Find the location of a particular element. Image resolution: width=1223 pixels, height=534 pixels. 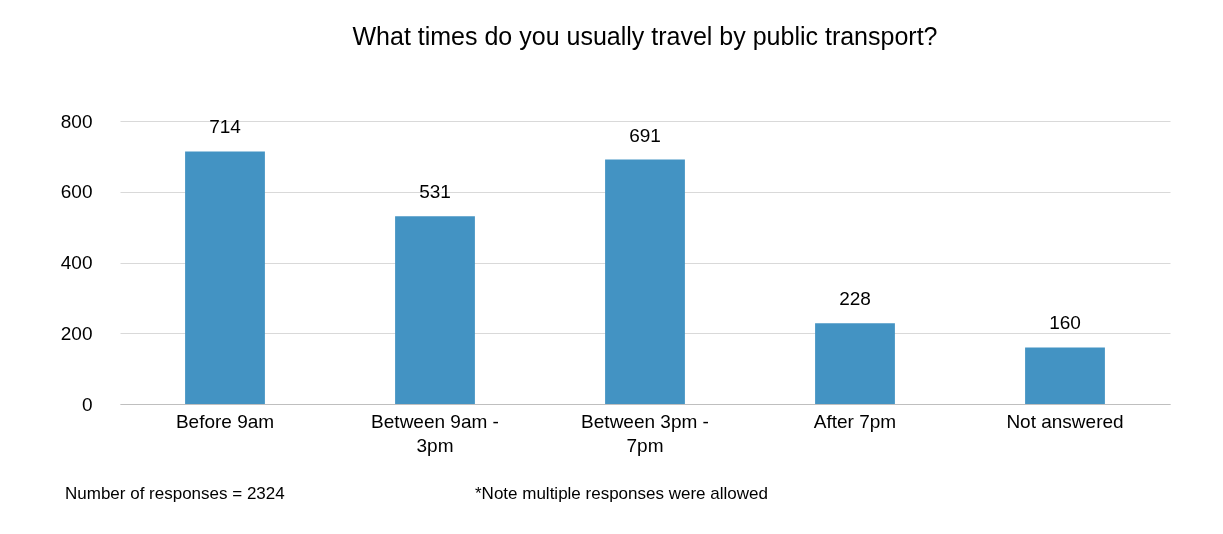

data-label: 160 is located at coordinates (1065, 323).